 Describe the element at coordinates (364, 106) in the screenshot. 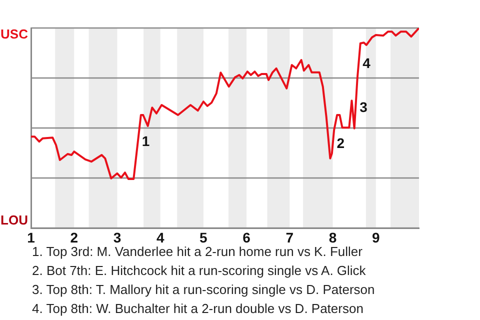

I see `annotation: 3` at that location.